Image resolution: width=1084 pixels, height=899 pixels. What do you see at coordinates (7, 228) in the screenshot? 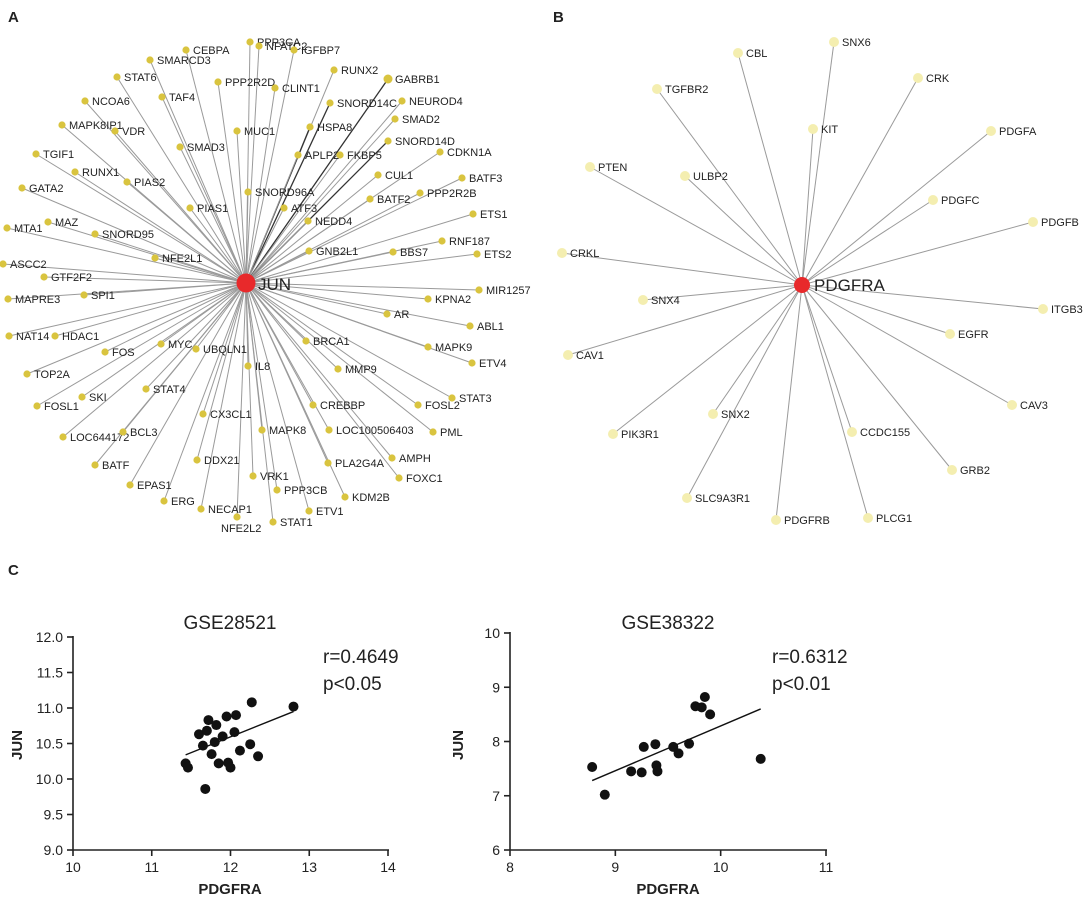
I see `node-mta1` at bounding box center [7, 228].